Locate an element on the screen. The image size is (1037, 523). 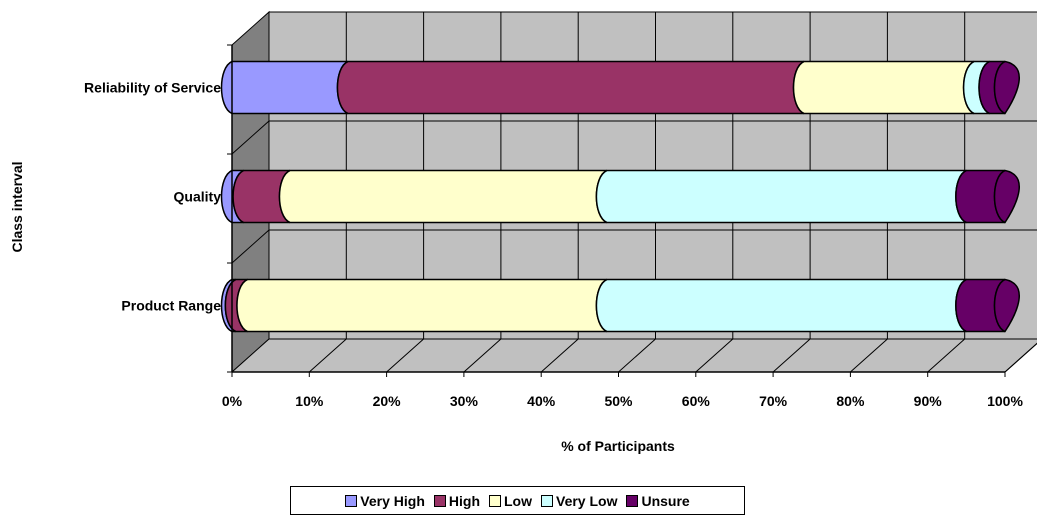
bar-end-cap-reliability-of-service is located at coordinates (1006, 87).